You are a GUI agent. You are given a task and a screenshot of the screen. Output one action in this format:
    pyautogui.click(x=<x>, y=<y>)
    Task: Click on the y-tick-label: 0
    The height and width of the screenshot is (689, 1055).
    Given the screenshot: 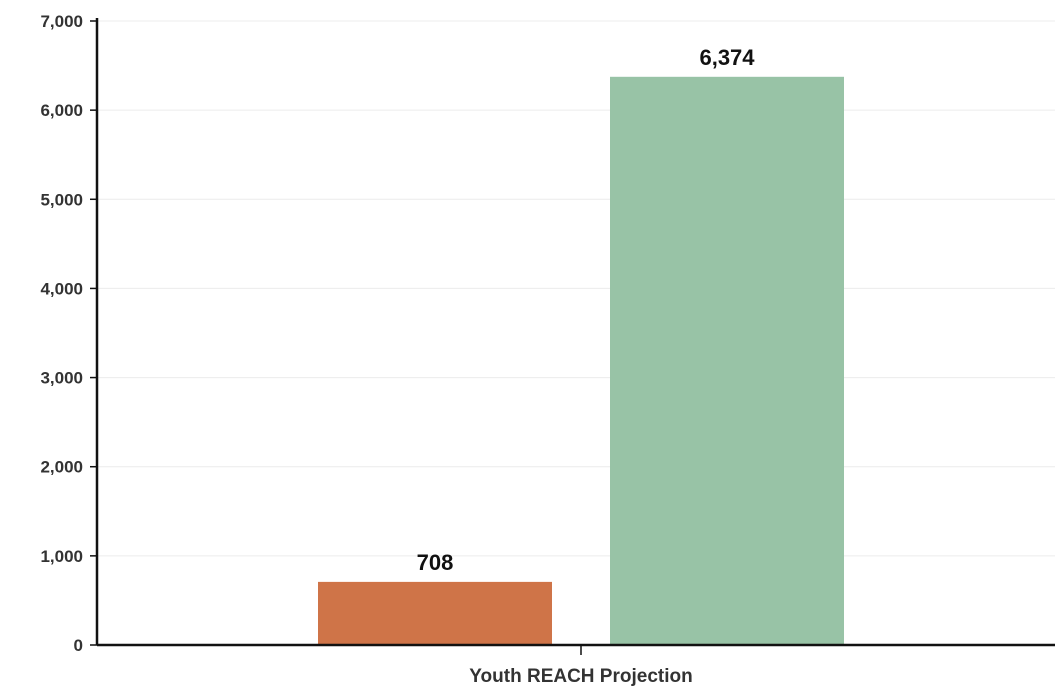 What is the action you would take?
    pyautogui.click(x=78, y=645)
    